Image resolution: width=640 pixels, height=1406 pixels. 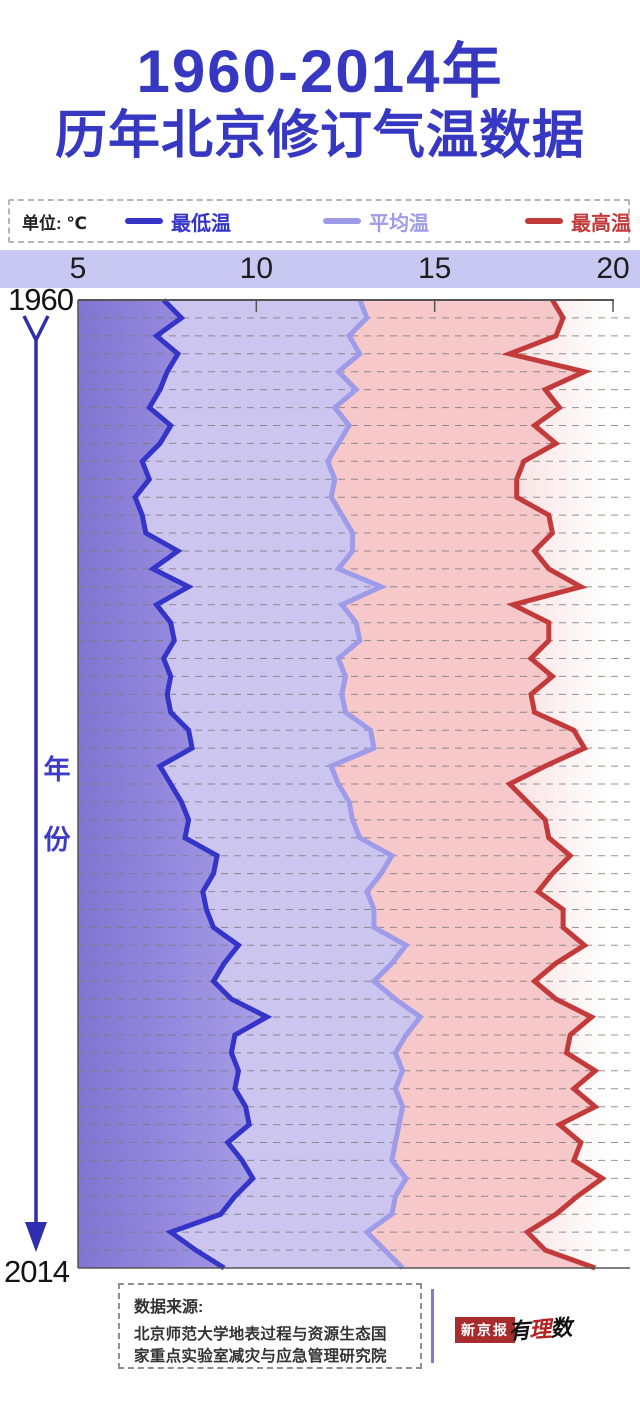 I want to click on logo2-char-2: 理, so click(x=539, y=1329).